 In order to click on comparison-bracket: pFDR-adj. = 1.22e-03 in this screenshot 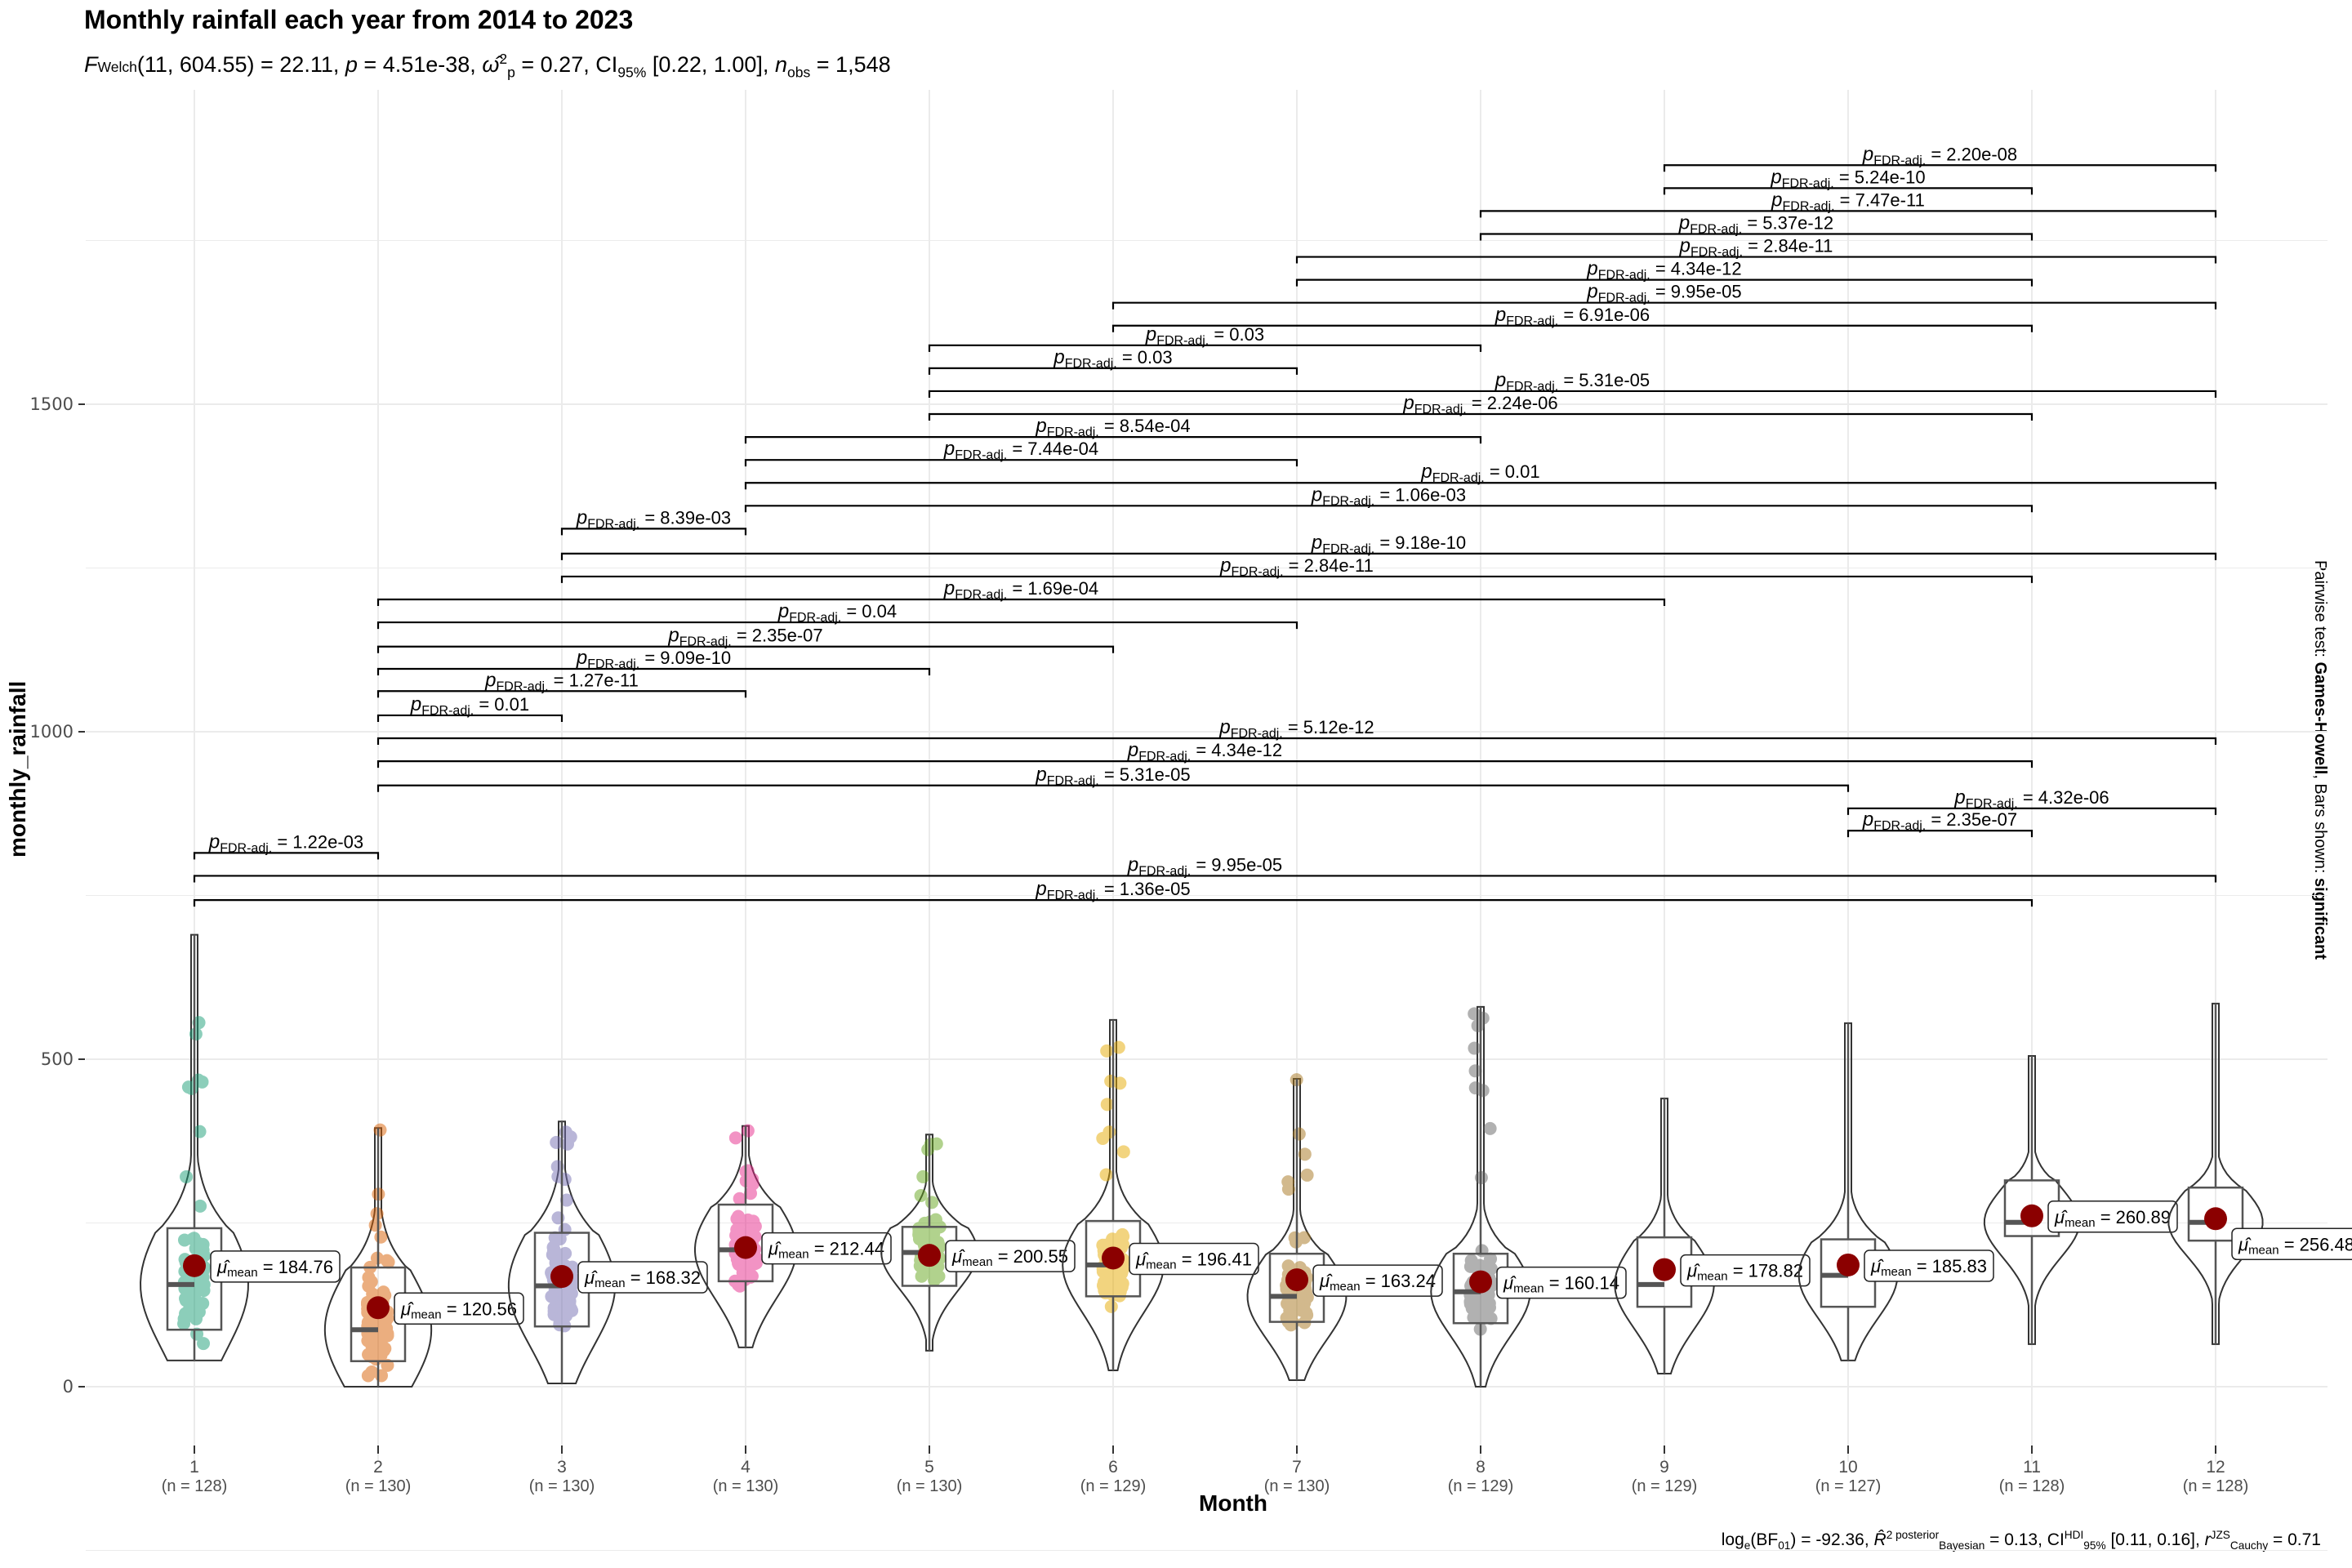, I will do `click(286, 845)`.